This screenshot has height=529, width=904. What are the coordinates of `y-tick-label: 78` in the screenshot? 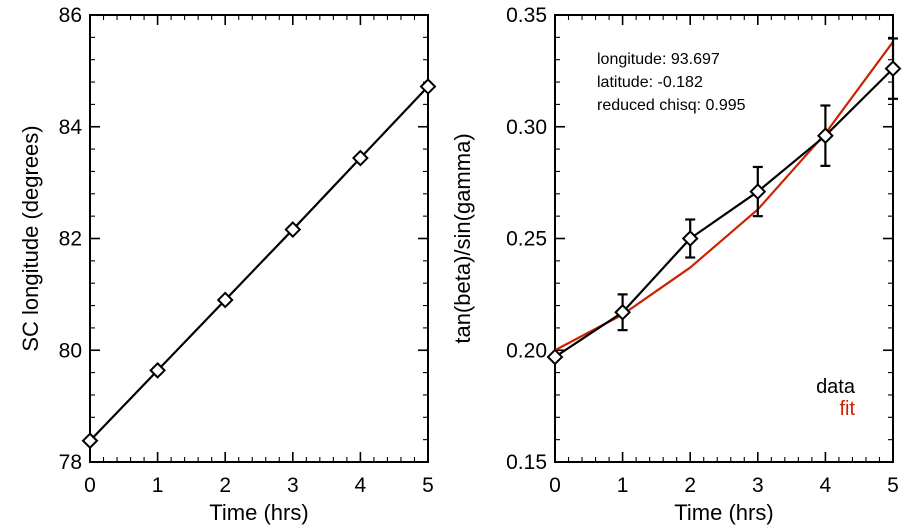 It's located at (70, 462).